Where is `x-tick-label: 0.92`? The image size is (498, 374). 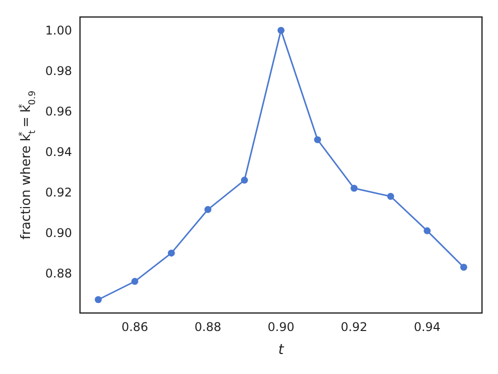
x-tick-label: 0.92 is located at coordinates (354, 327).